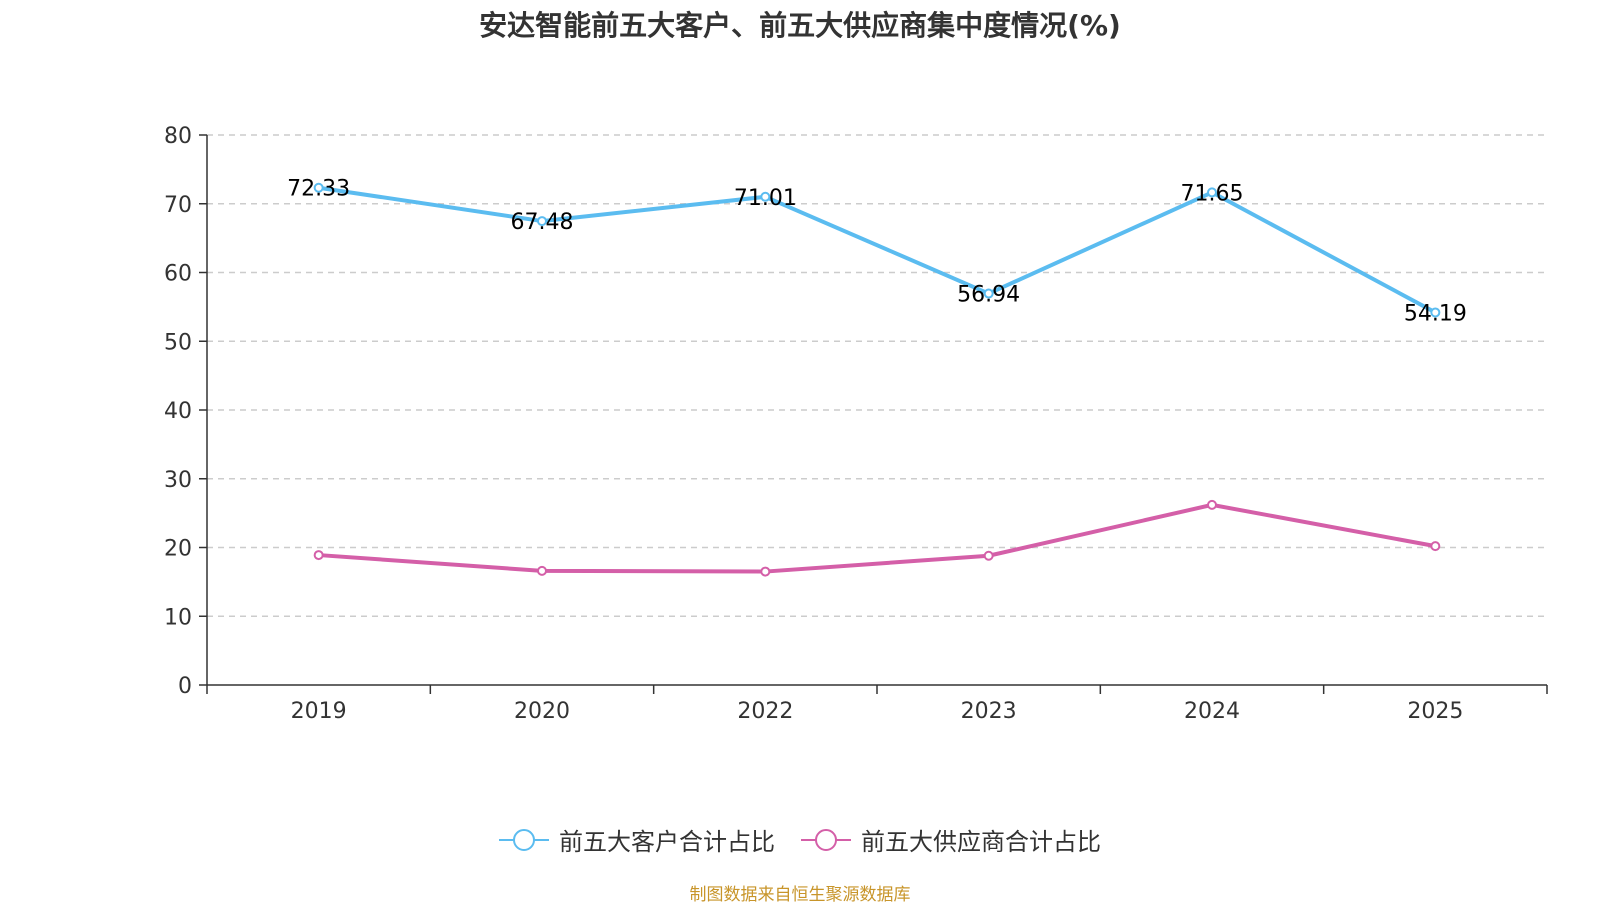  Describe the element at coordinates (800, 839) in the screenshot. I see `legend: 前五大客户合计占比 前五大供应商合计占比` at that location.